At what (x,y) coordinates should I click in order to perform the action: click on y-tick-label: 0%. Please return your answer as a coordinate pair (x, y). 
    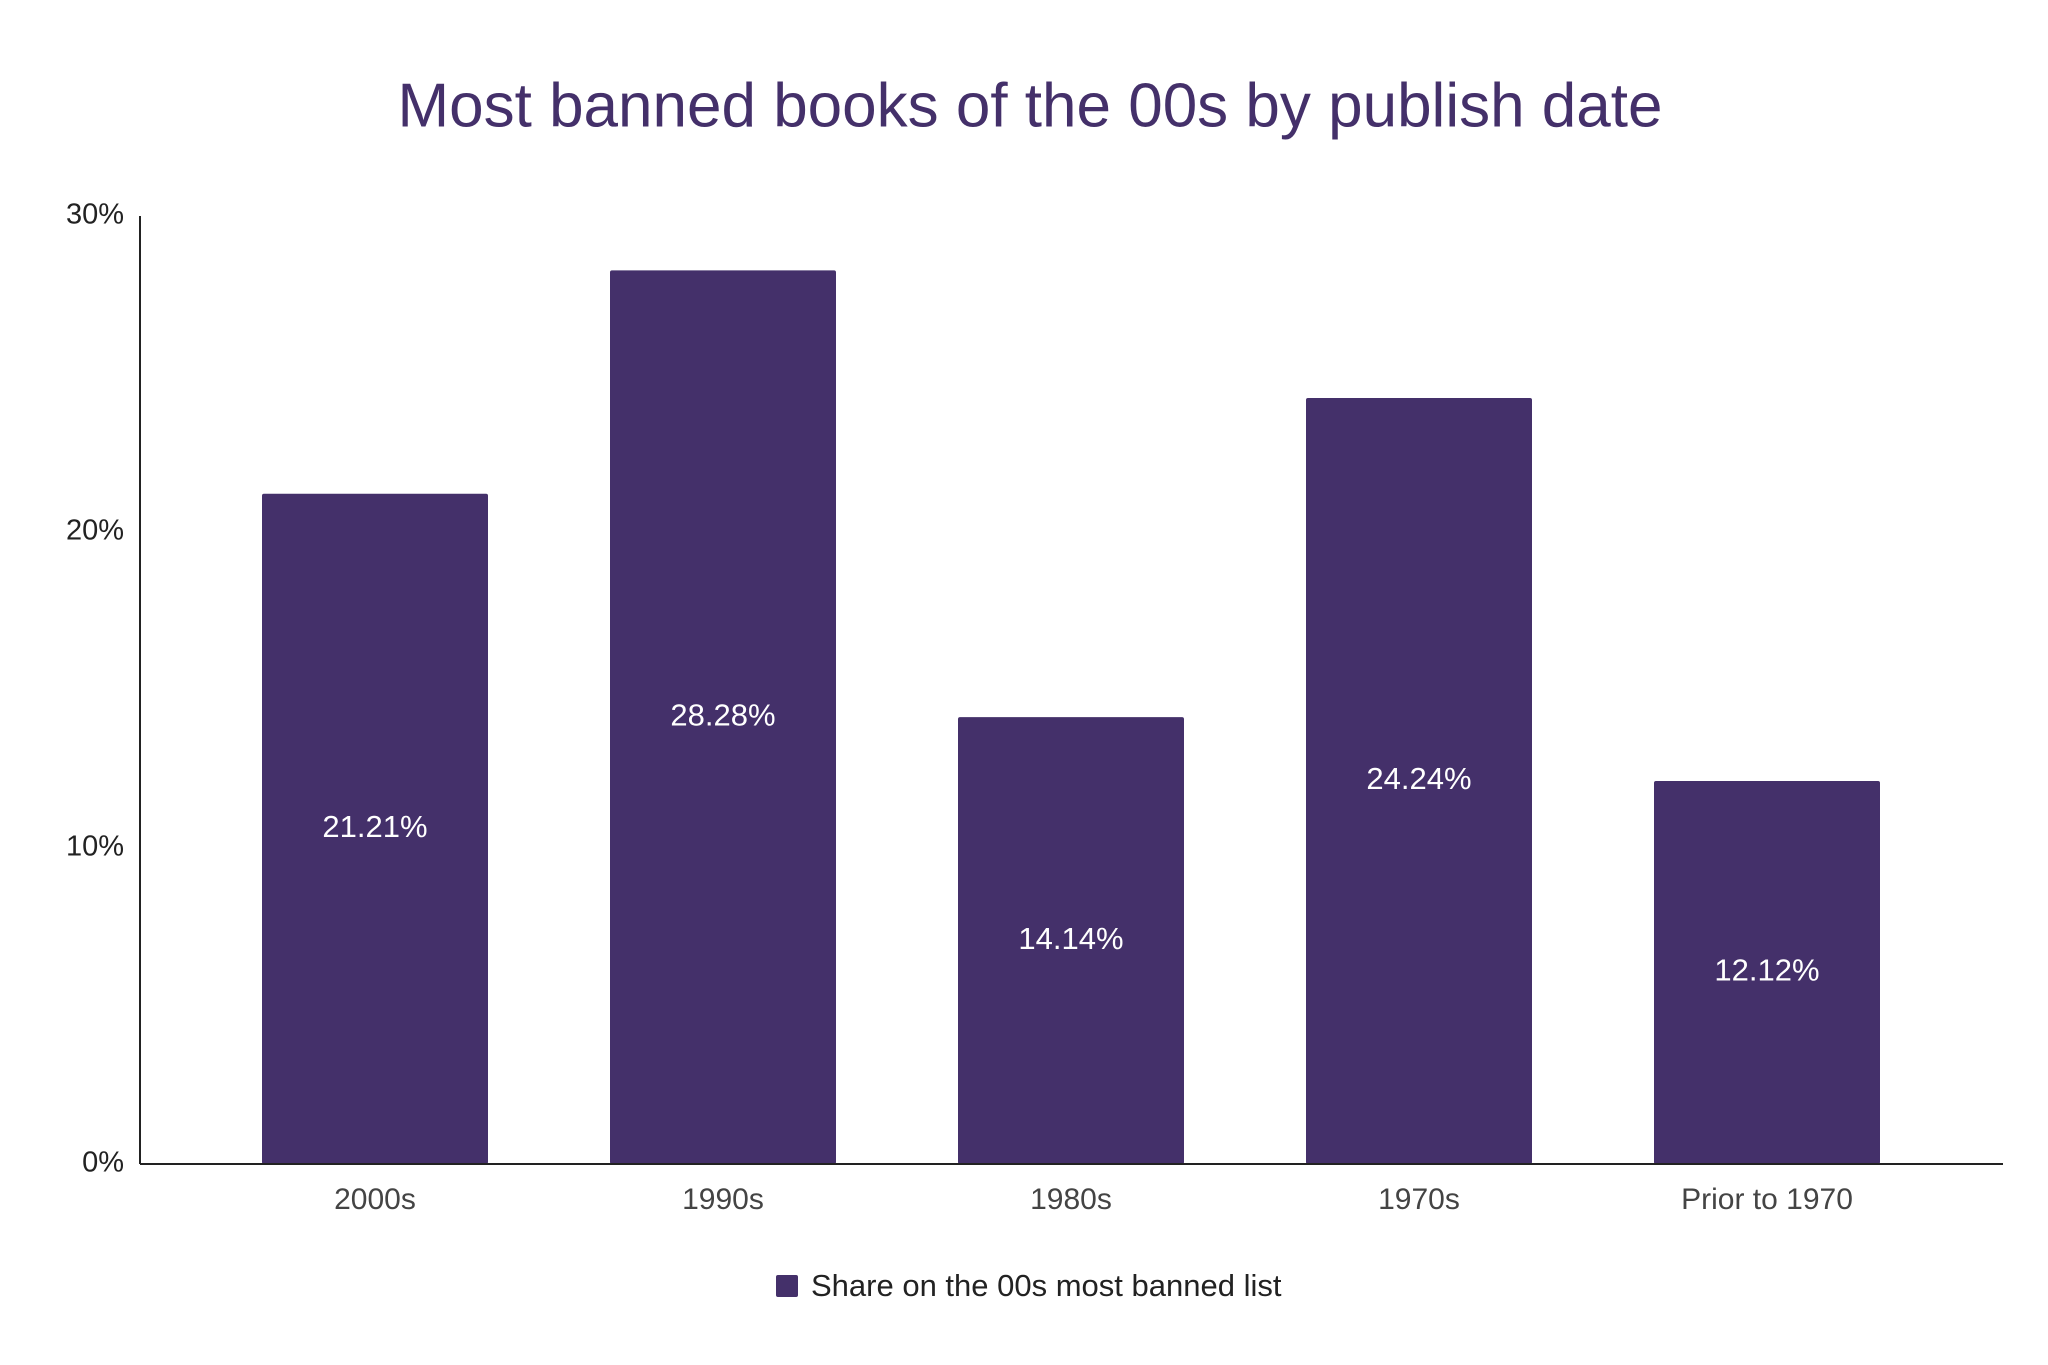
    Looking at the image, I should click on (103, 1163).